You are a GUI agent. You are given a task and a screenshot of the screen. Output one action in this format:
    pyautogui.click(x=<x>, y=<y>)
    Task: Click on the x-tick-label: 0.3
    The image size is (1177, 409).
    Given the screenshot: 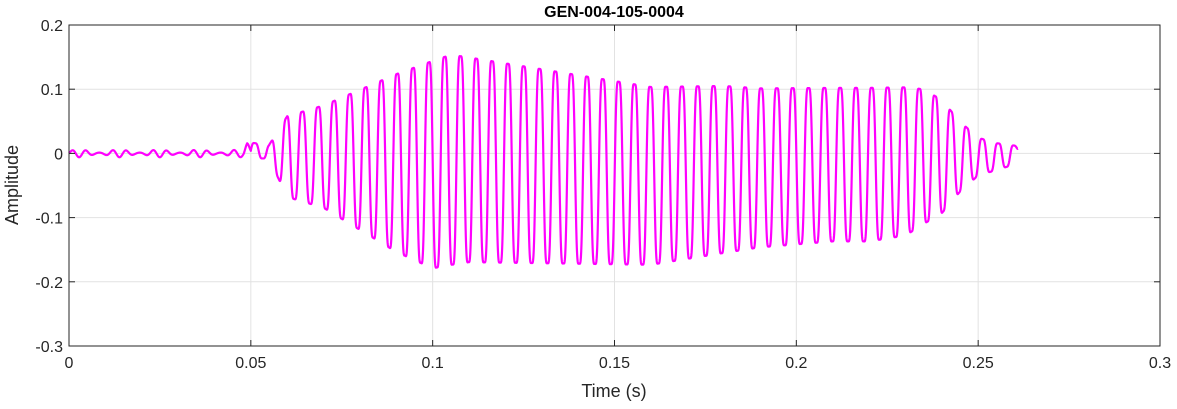 What is the action you would take?
    pyautogui.click(x=1160, y=363)
    